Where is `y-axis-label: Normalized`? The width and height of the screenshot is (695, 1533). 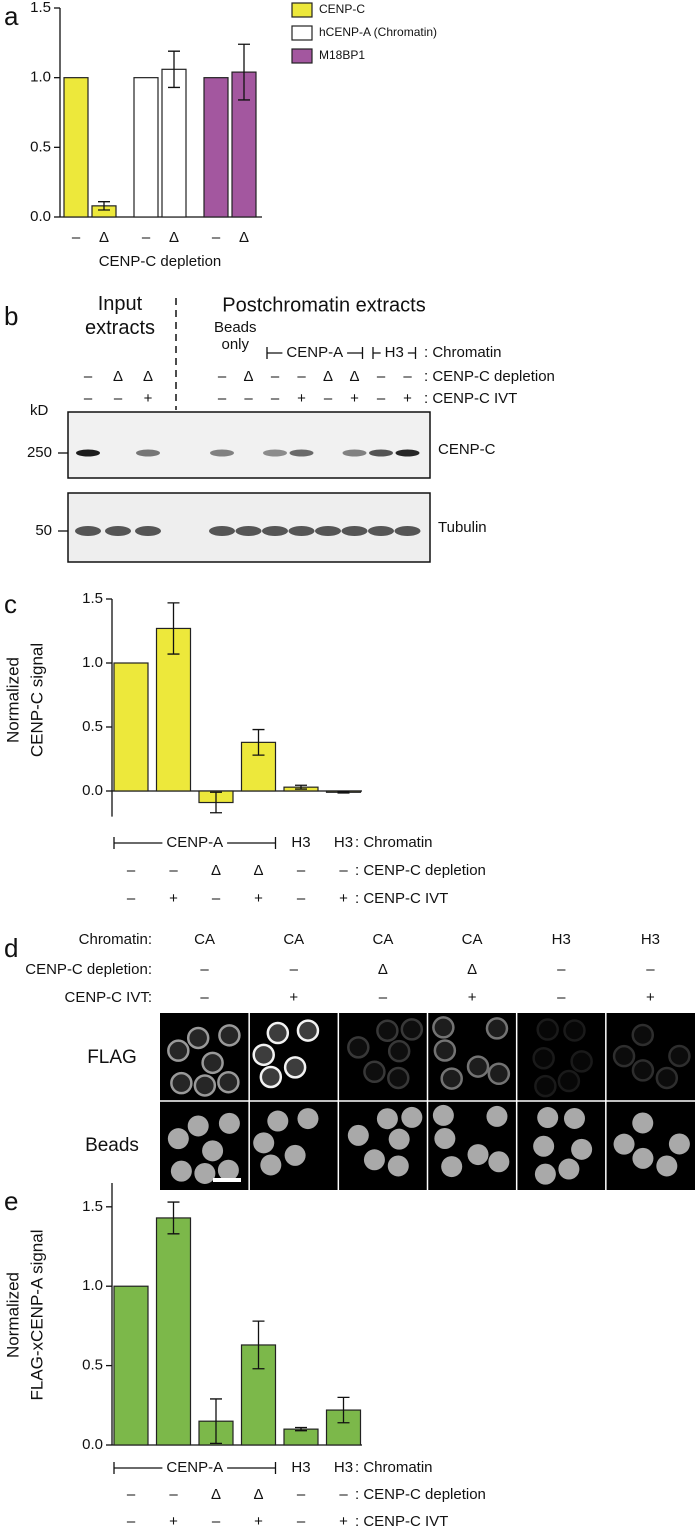
y-axis-label: Normalized is located at coordinates (12, 700).